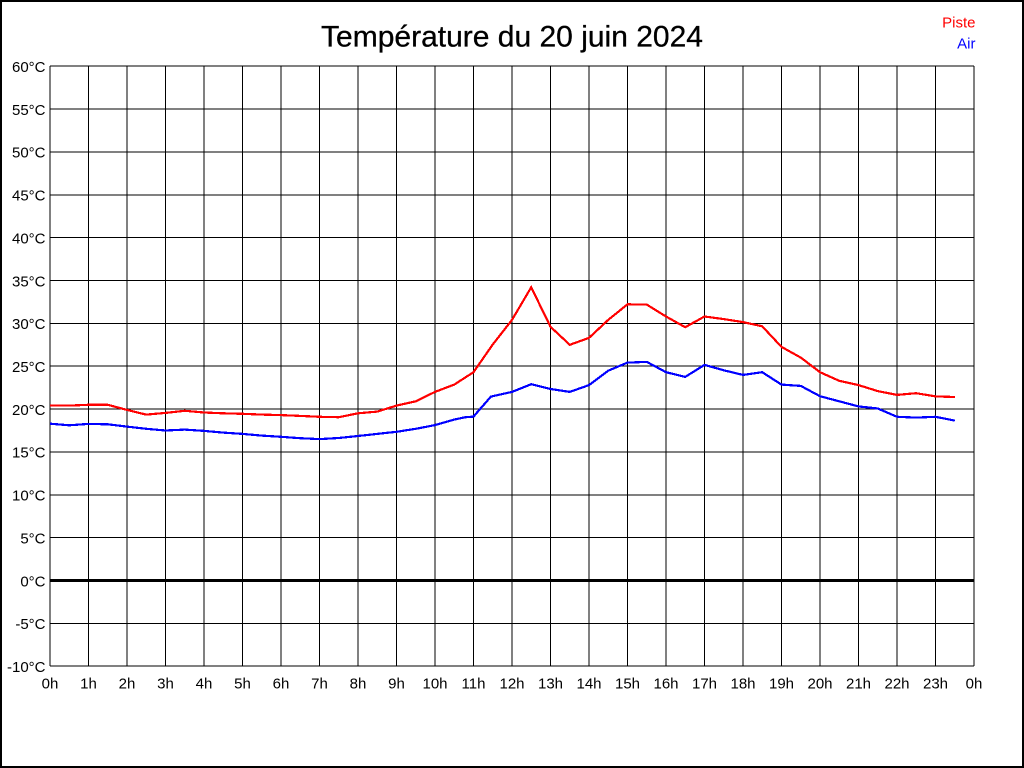 Image resolution: width=1024 pixels, height=768 pixels. What do you see at coordinates (858, 684) in the screenshot?
I see `svg-text: 21h` at bounding box center [858, 684].